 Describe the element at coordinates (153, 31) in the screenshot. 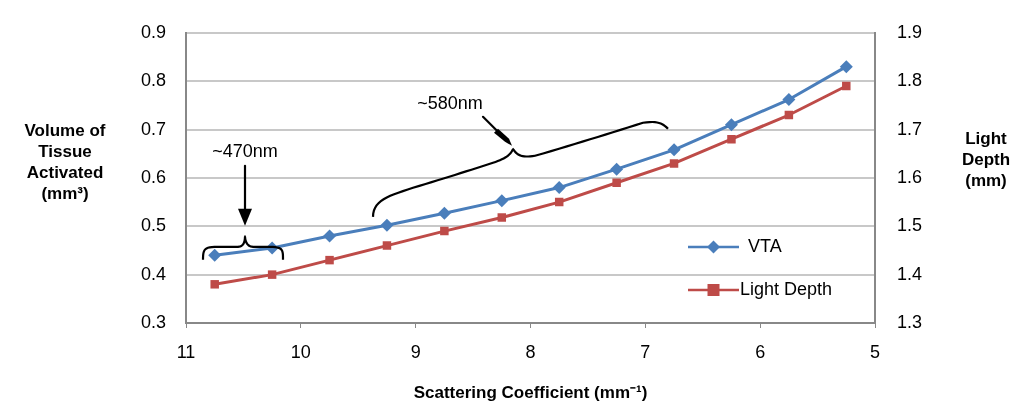

I see `y-tick-label: 0.9` at that location.